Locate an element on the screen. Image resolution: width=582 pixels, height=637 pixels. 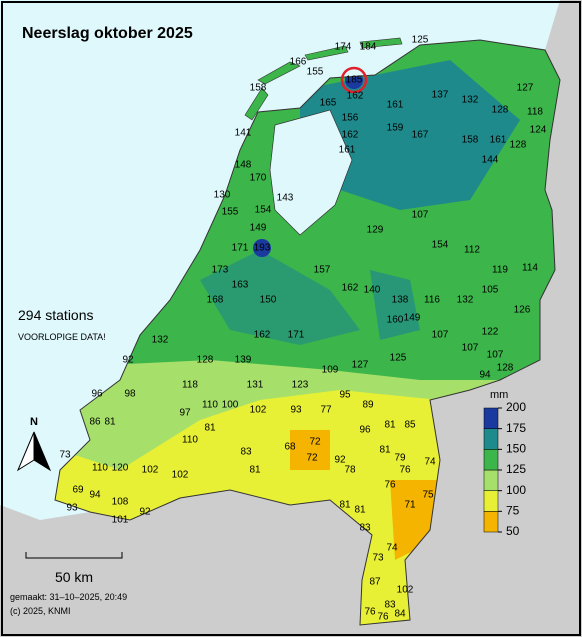
station-value: 127 is located at coordinates (525, 88).